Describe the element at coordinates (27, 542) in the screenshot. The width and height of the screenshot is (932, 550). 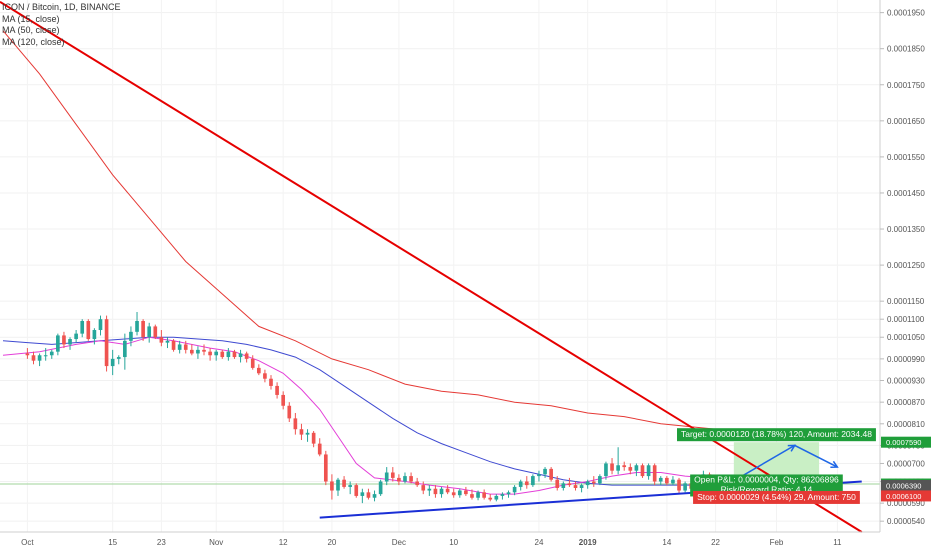
I see `time-tick-label: Oct` at that location.